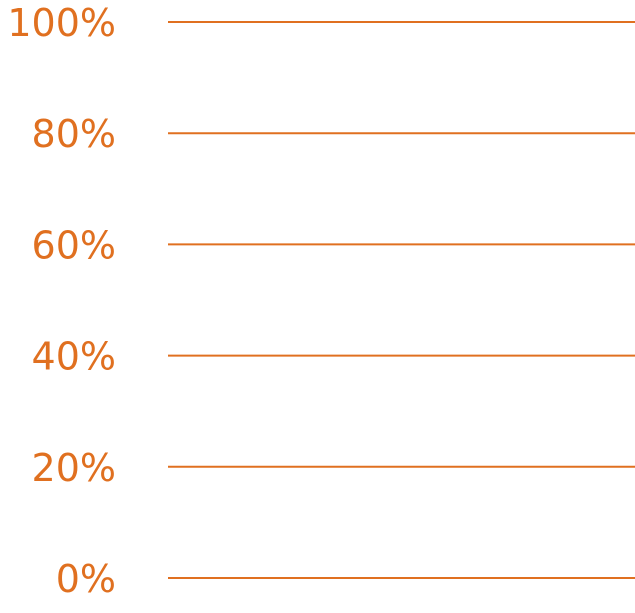  Describe the element at coordinates (74, 134) in the screenshot. I see `y-tick-label: 80%` at that location.